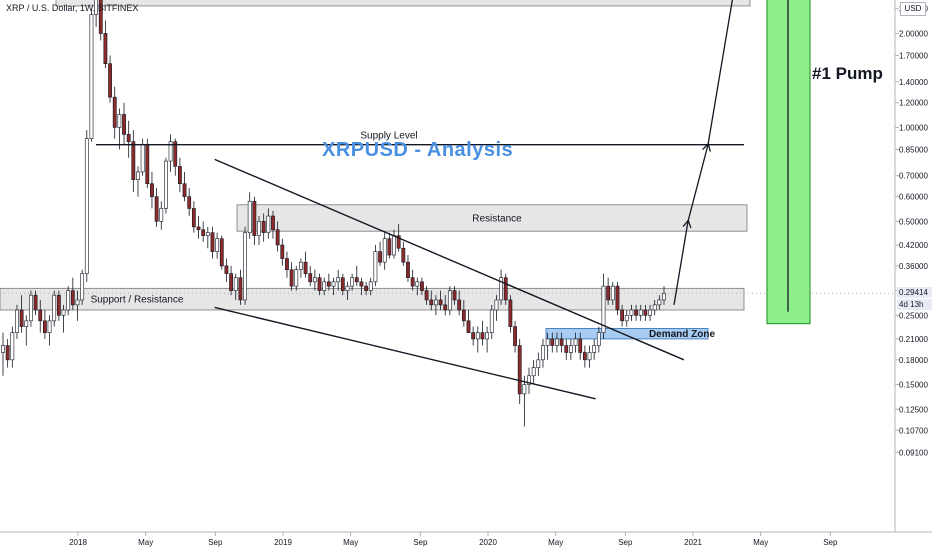 The image size is (932, 550). I want to click on zone-label: Support / Resistance, so click(137, 300).